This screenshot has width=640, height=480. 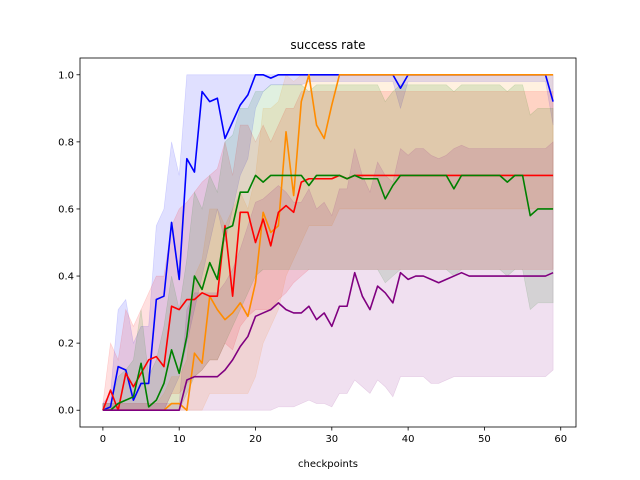 What do you see at coordinates (66, 277) in the screenshot?
I see `y-tick-label: 0.4` at bounding box center [66, 277].